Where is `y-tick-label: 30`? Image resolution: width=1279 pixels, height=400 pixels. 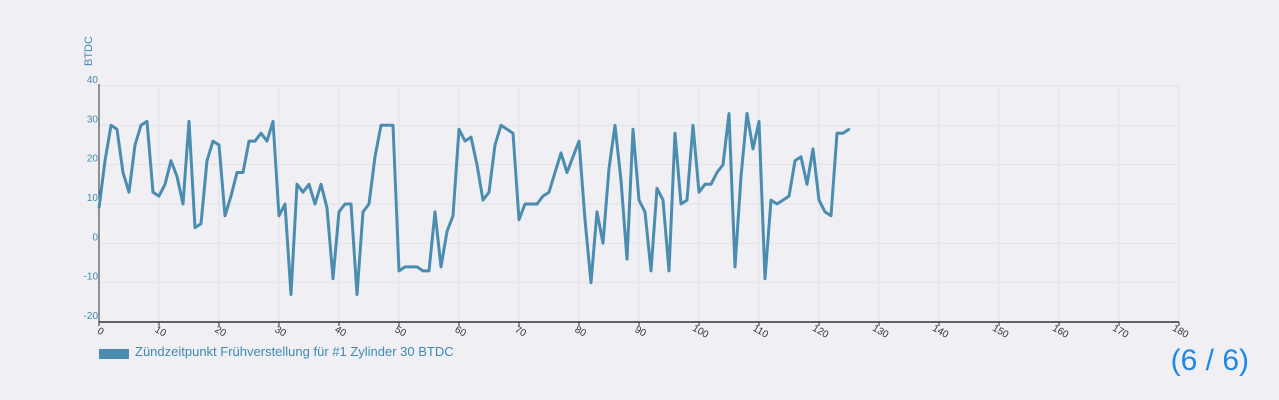
y-tick-label: 30 is located at coordinates (93, 119).